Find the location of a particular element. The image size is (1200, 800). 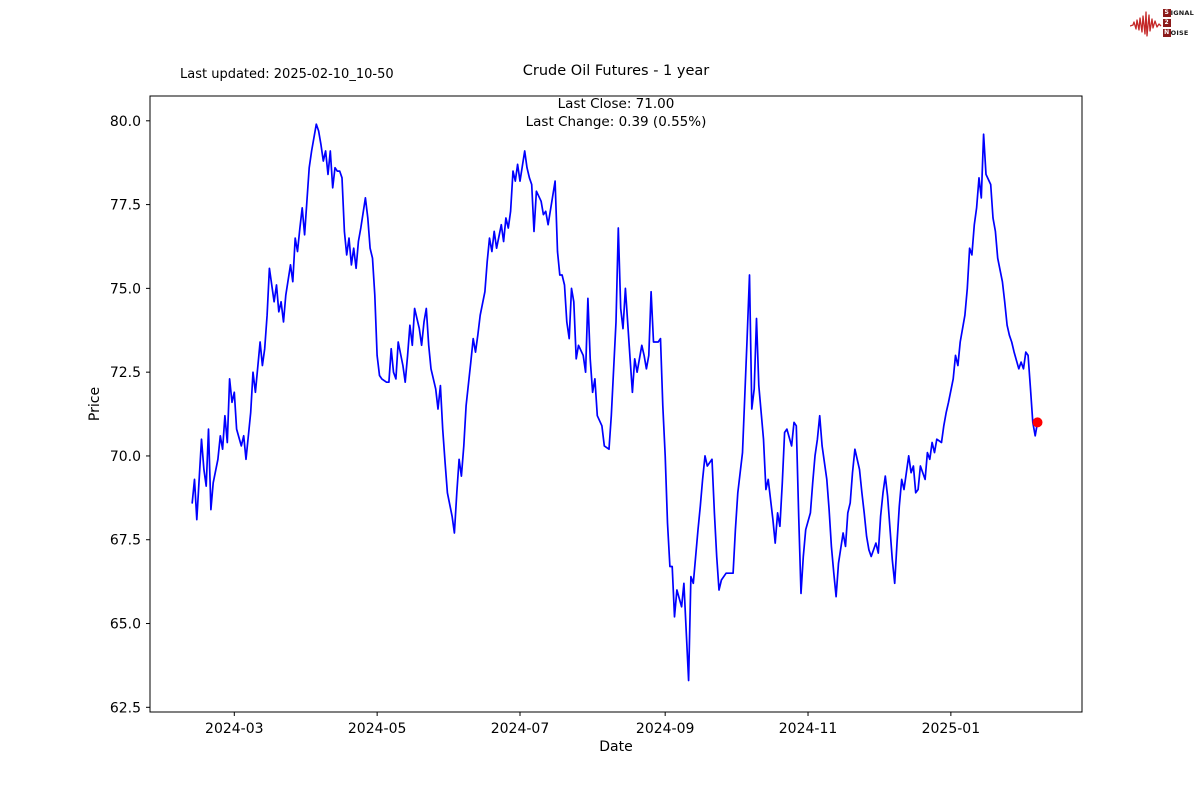

logo-text: S IGNAL 2 N OISE is located at coordinates (1178, 23).